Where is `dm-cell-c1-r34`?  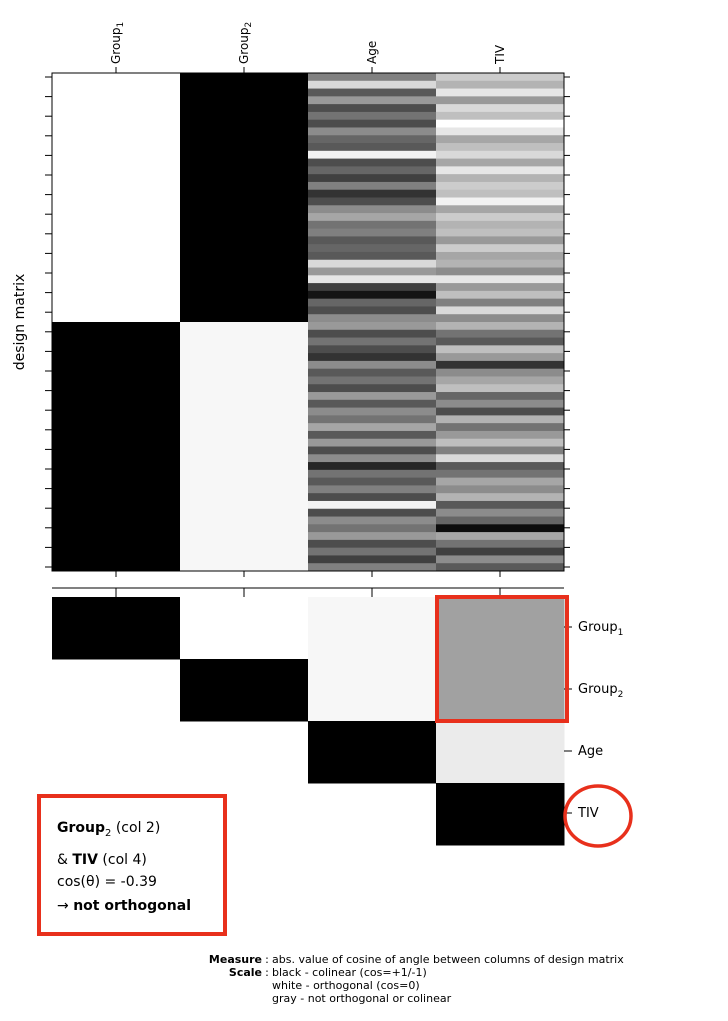 dm-cell-c1-r34 is located at coordinates (116, 490).